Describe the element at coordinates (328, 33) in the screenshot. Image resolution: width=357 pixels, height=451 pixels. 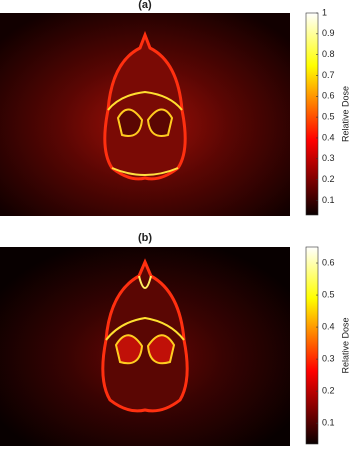
I see `colorbar-tick-label: 0.9` at that location.